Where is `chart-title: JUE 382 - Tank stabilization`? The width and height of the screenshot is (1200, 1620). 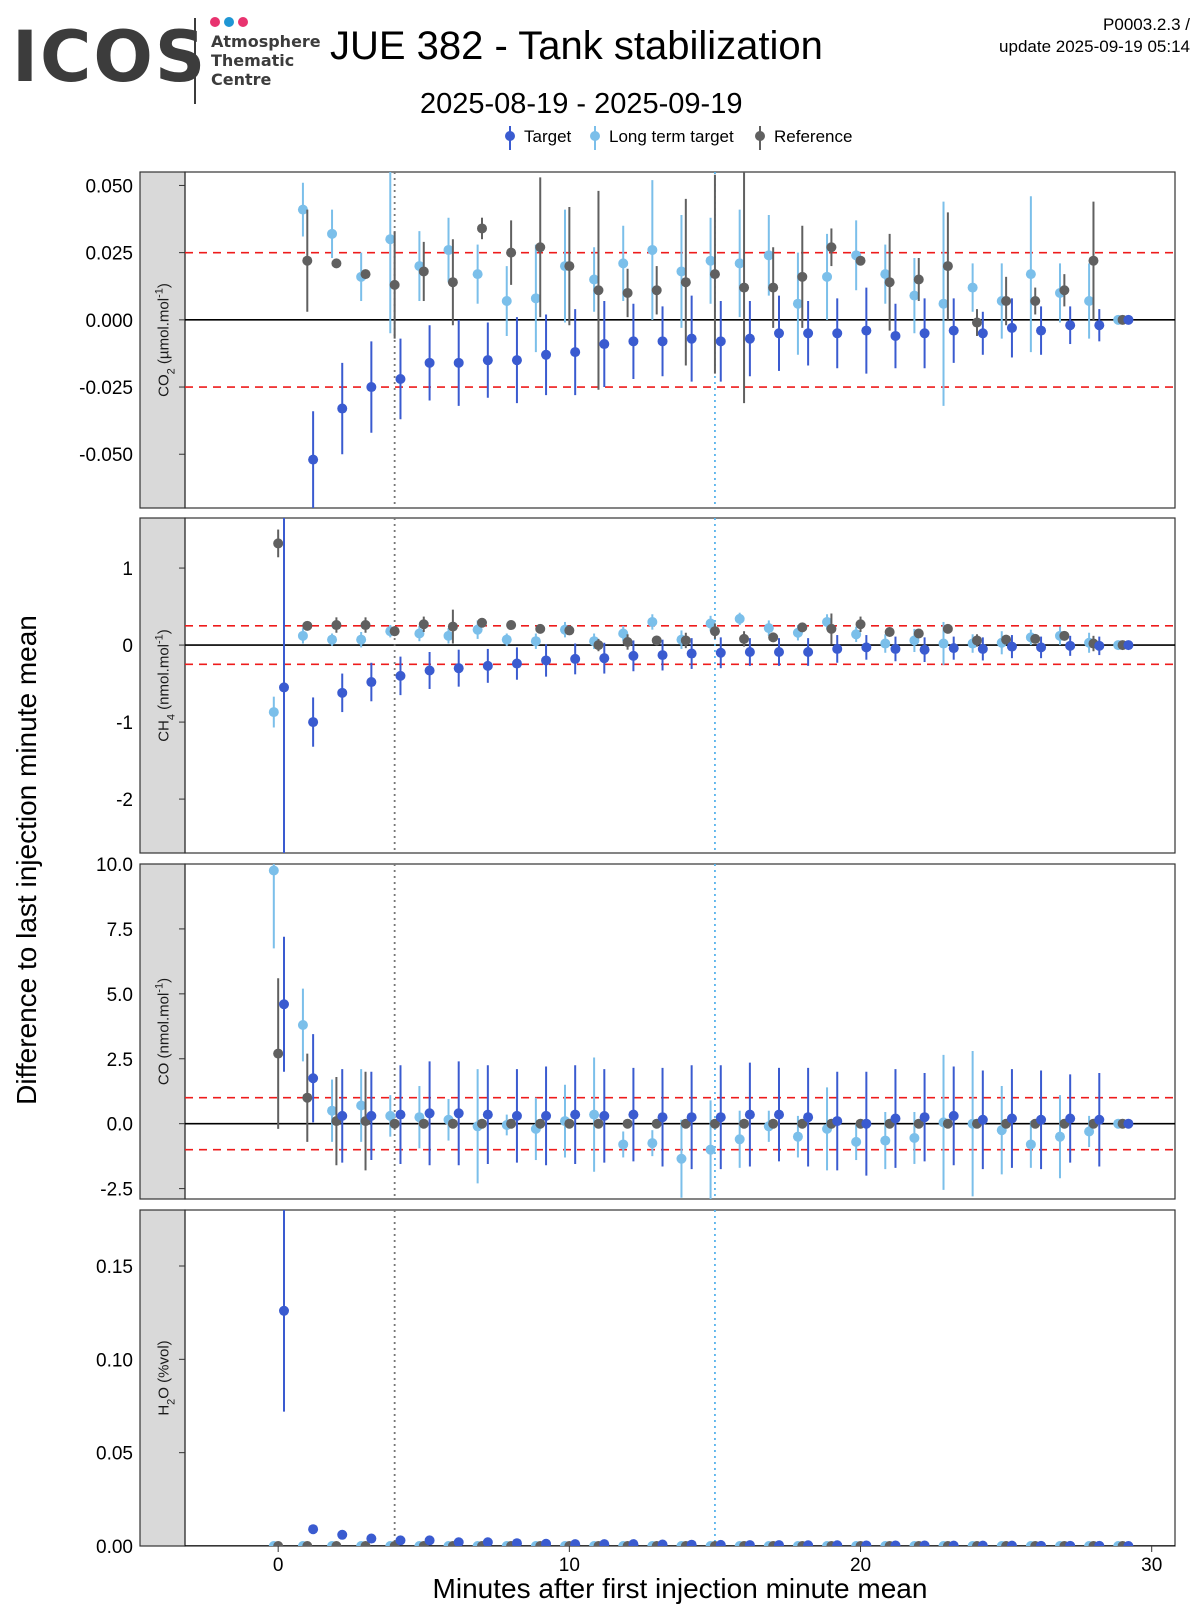
chart-title: JUE 382 - Tank stabilization is located at coordinates (576, 46).